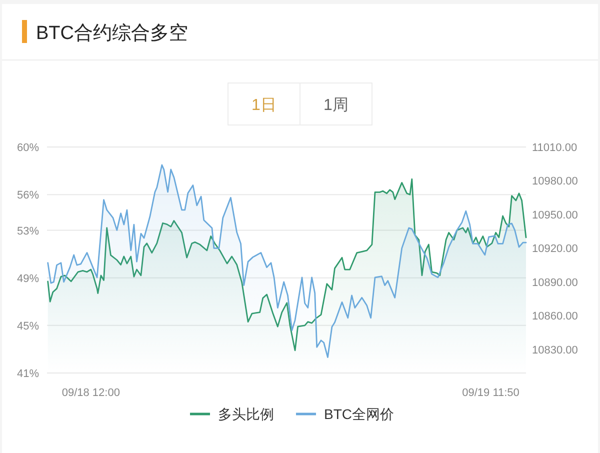 Image resolution: width=600 pixels, height=453 pixels. I want to click on y-tick-label: 60%, so click(28, 148).